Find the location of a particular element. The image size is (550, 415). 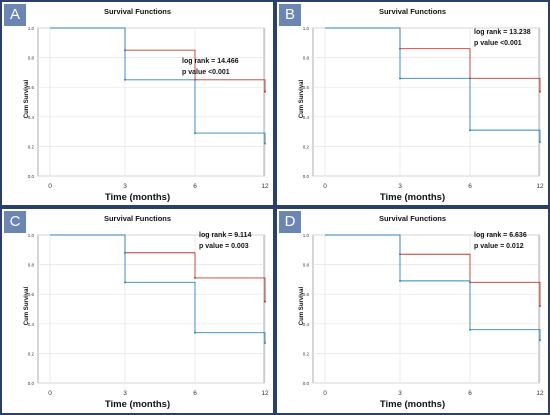

log-rank-text: log rank = 9.114 is located at coordinates (225, 235).